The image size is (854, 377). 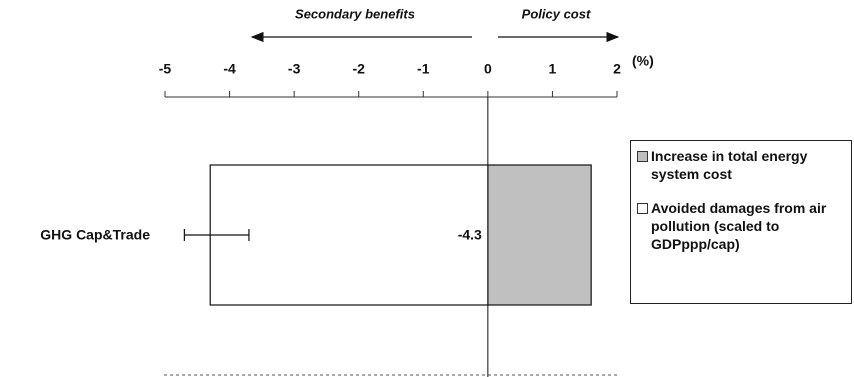 I want to click on value-label: -4.3, so click(x=470, y=235).